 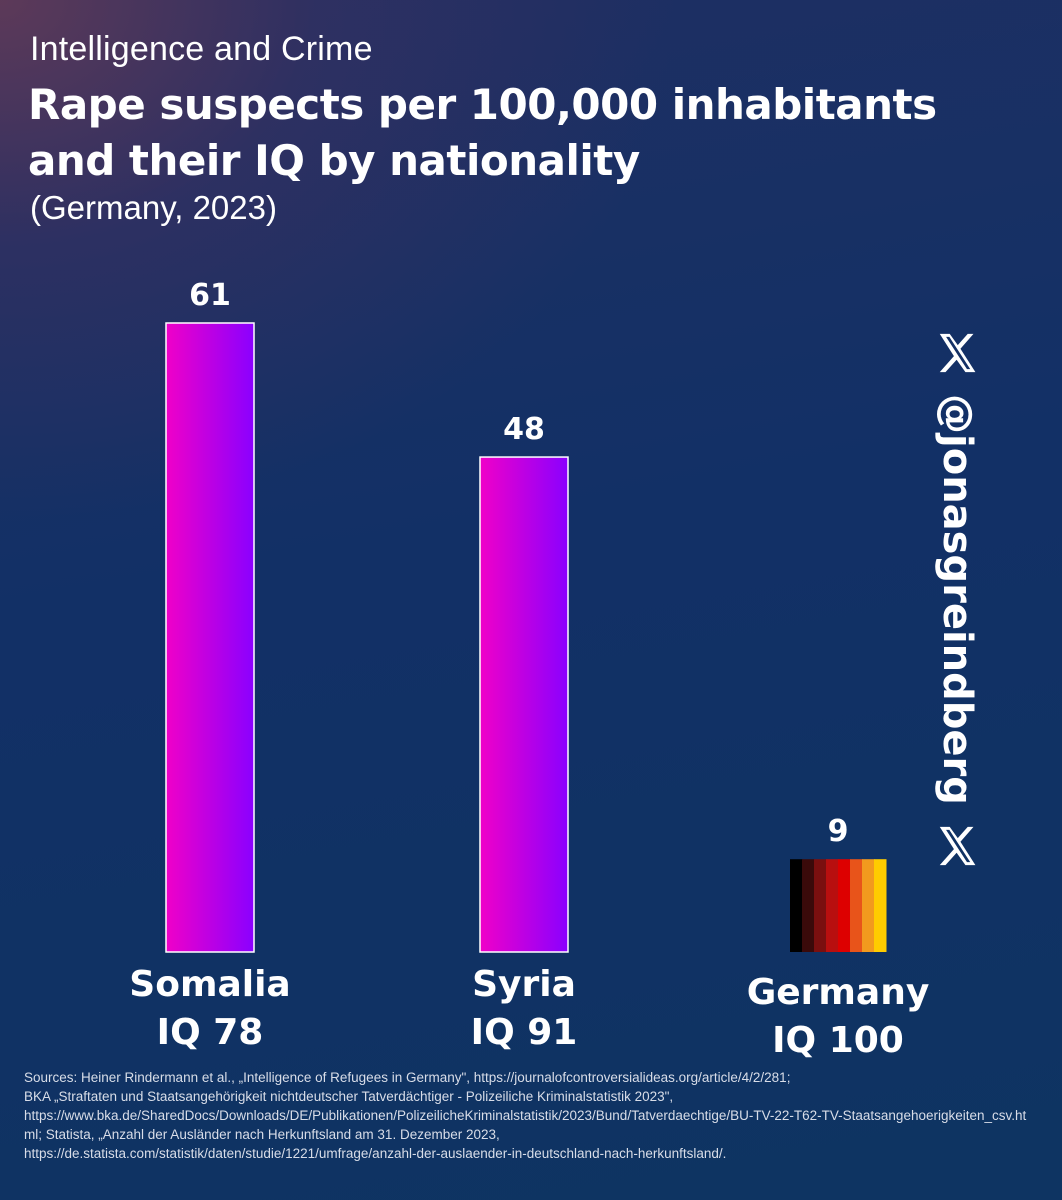 What do you see at coordinates (524, 1032) in the screenshot?
I see `iq-label: IQ 91` at bounding box center [524, 1032].